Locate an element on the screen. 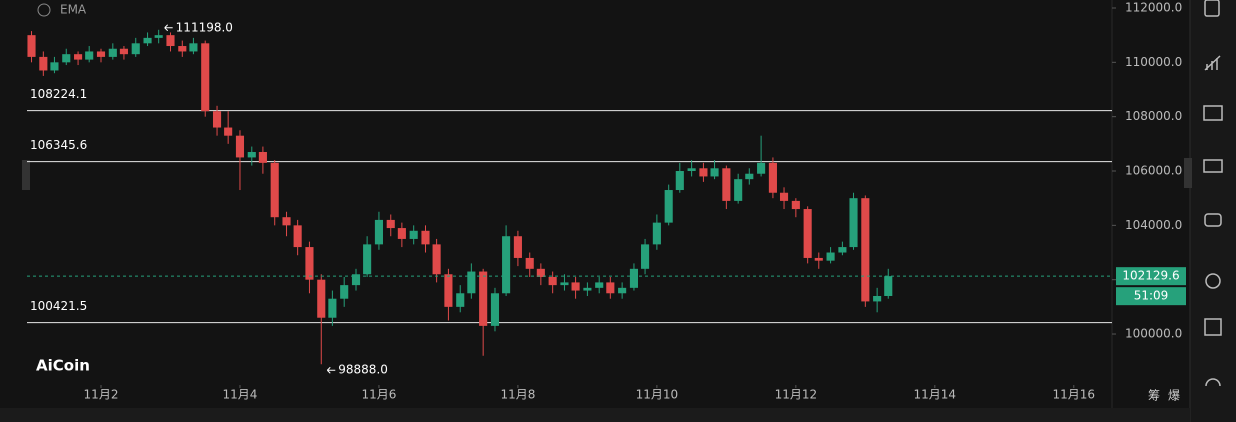 This screenshot has width=1236, height=422. x-tick-label: 11月6 is located at coordinates (378, 395).